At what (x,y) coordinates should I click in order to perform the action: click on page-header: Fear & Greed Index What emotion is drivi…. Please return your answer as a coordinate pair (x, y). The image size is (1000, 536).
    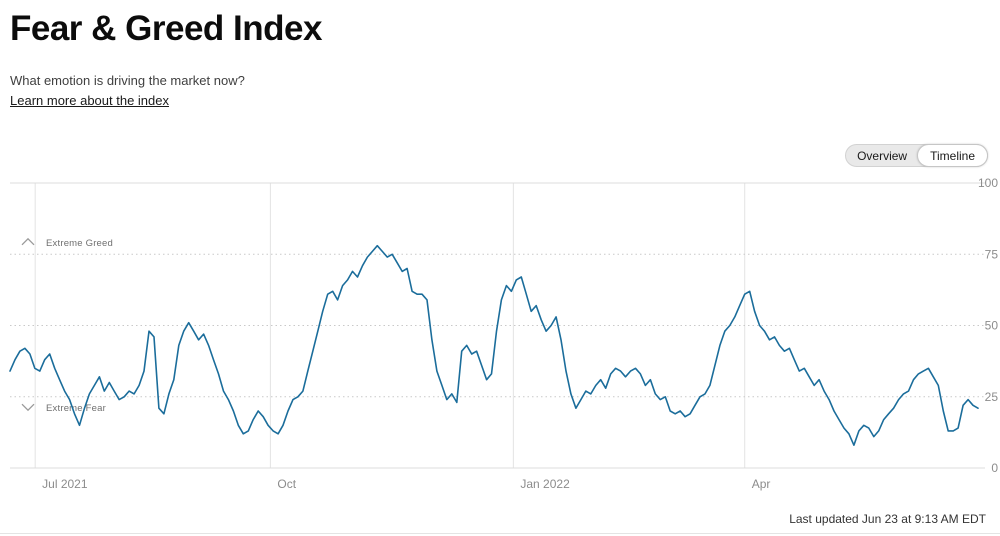
    Looking at the image, I should click on (166, 59).